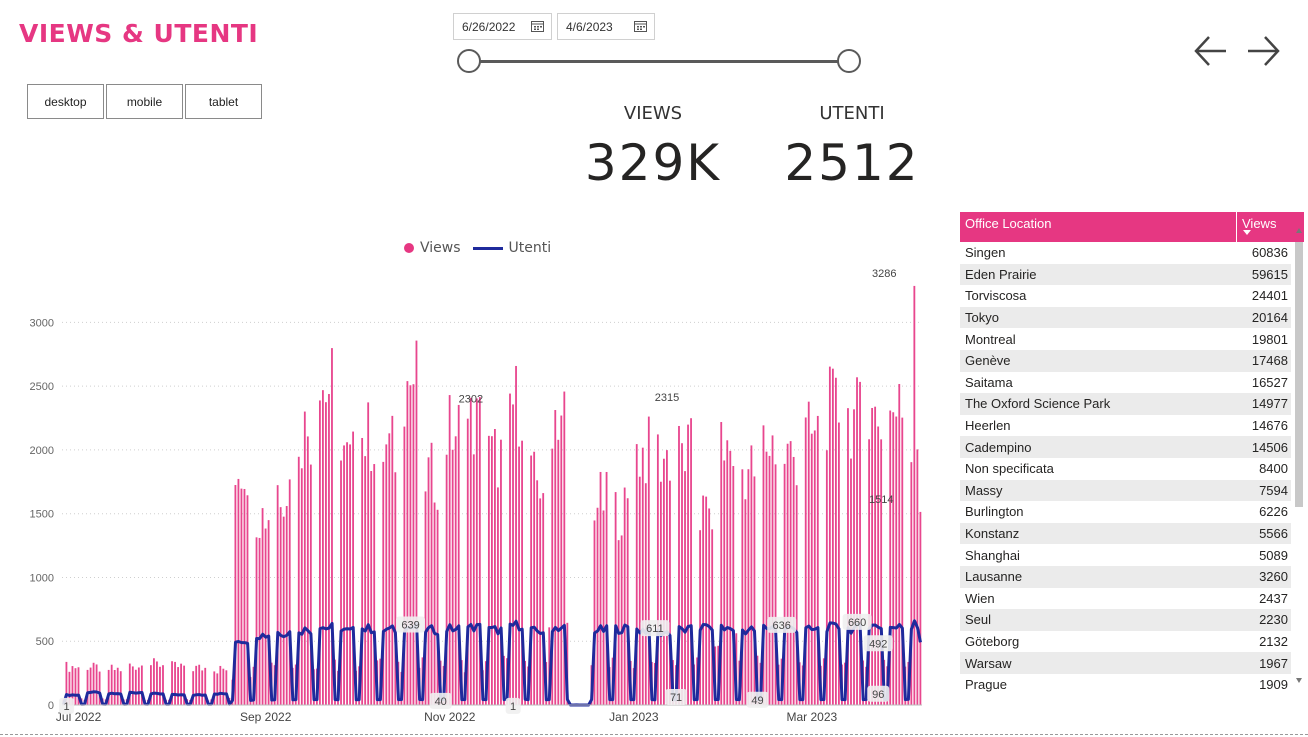 The image size is (1308, 737). Describe the element at coordinates (1125, 620) in the screenshot. I see `table-row: Seul 2230` at that location.